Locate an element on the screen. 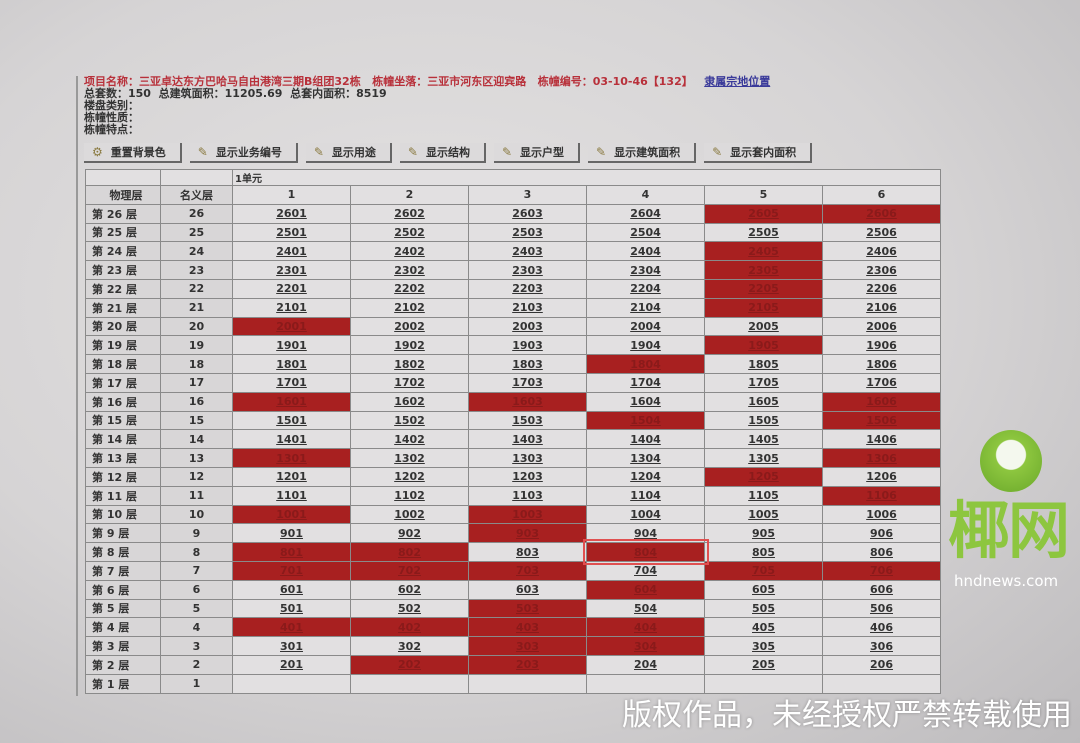  unit-cell: 901 is located at coordinates (291, 533).